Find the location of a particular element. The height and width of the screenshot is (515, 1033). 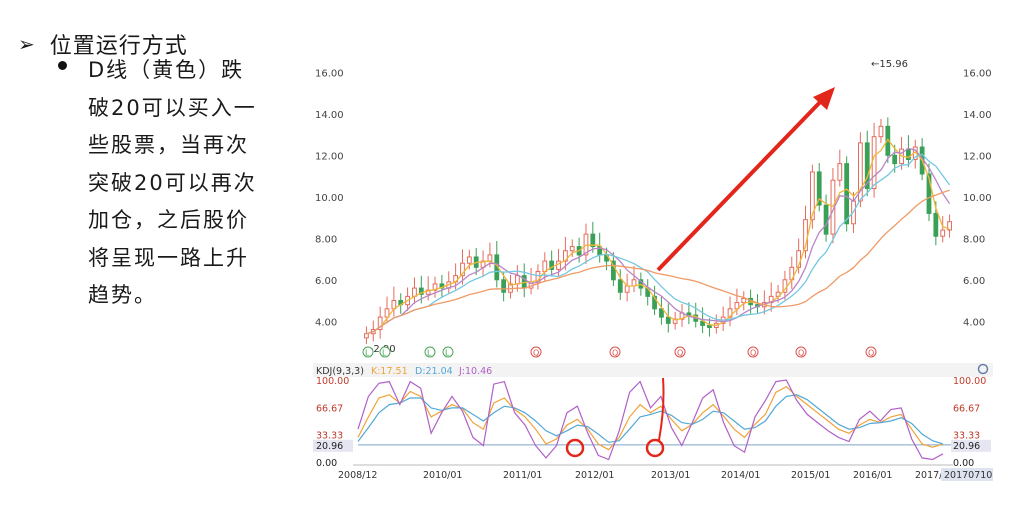

x-tick-label: 2014/01 is located at coordinates (740, 475).